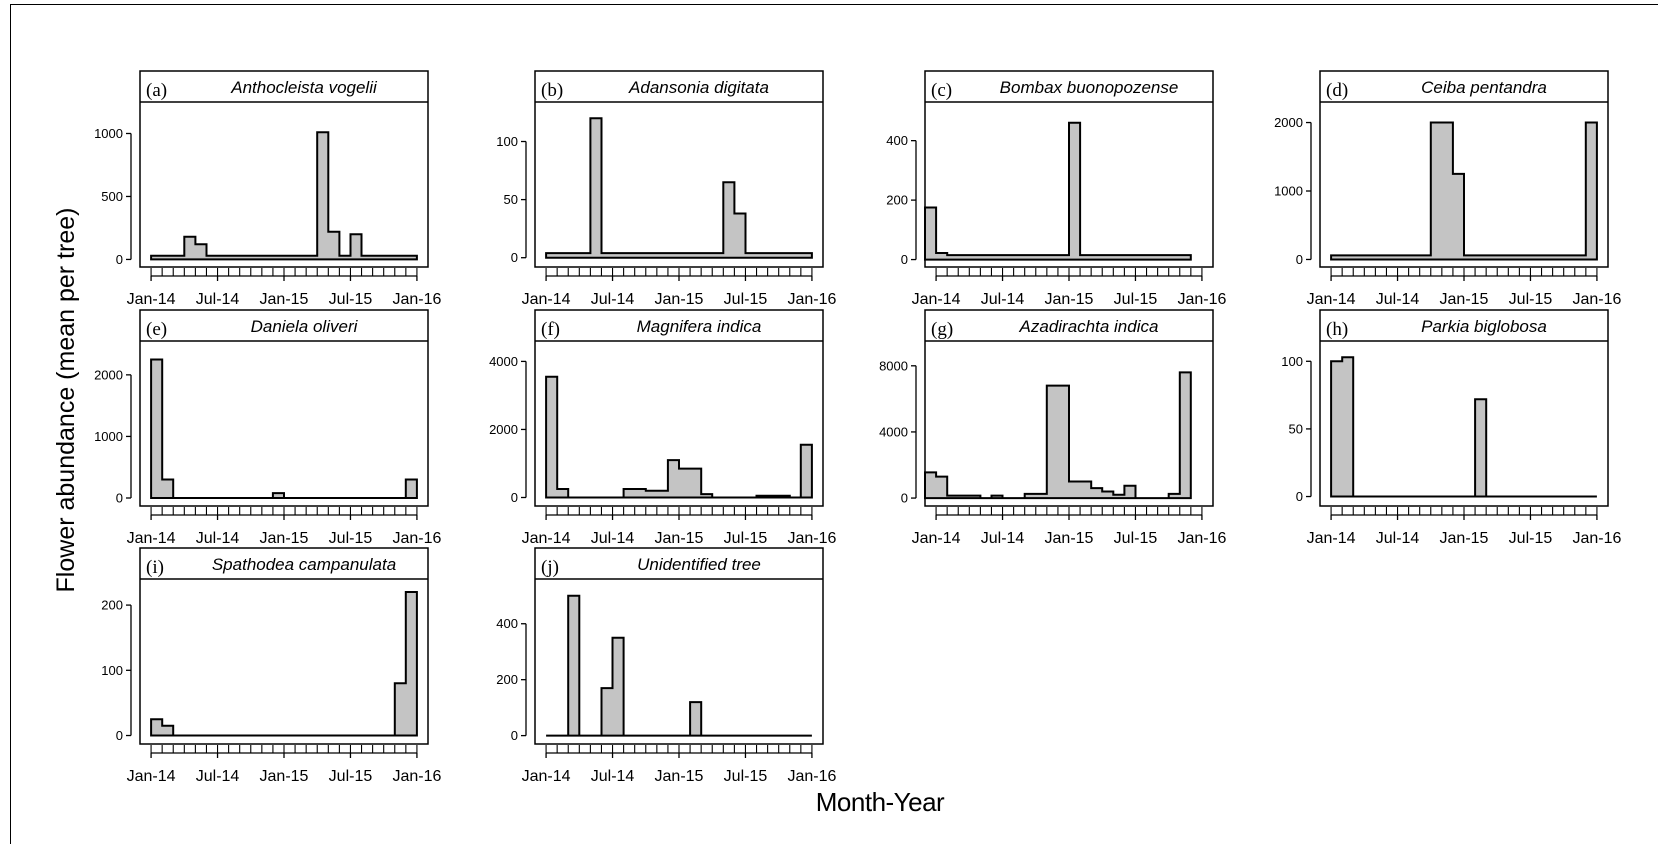 Image resolution: width=1658 pixels, height=844 pixels. I want to click on panel-title: Unidentified tree, so click(699, 564).